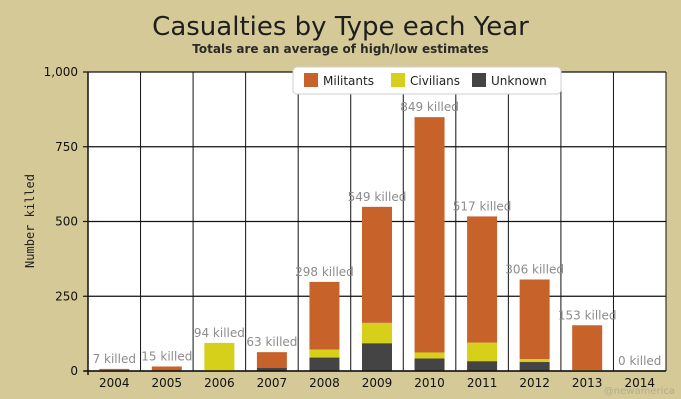  I want to click on x-tick-label: 2006, so click(219, 383).